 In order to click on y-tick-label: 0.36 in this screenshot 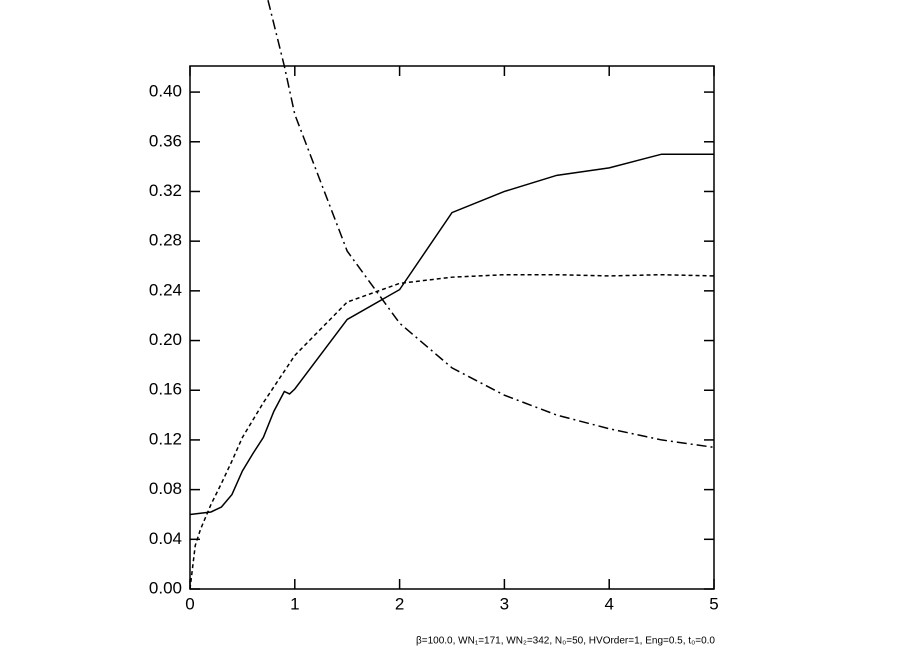, I will do `click(165, 140)`.